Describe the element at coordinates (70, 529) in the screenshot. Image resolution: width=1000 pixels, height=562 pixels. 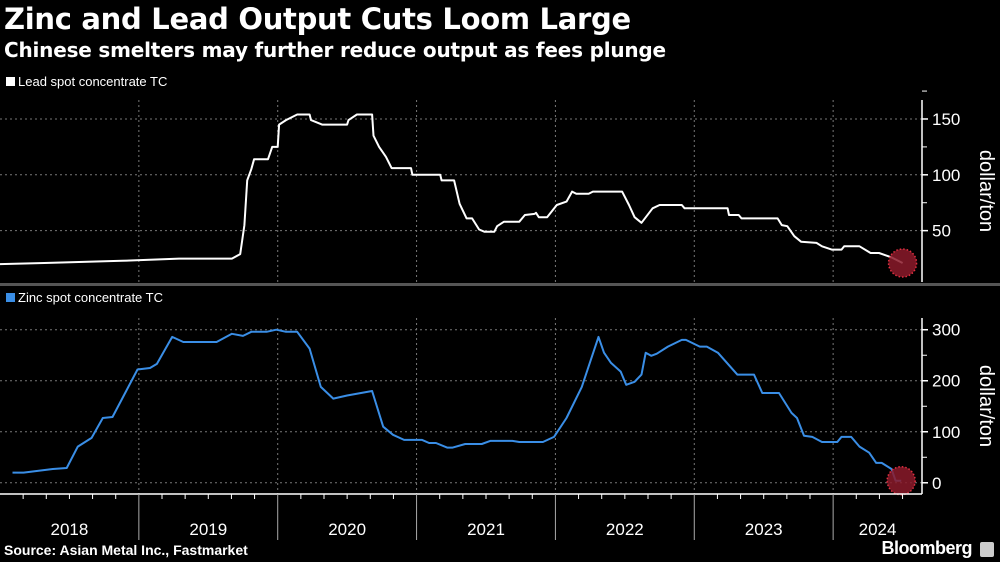
I see `x-tick-label: 2018` at that location.